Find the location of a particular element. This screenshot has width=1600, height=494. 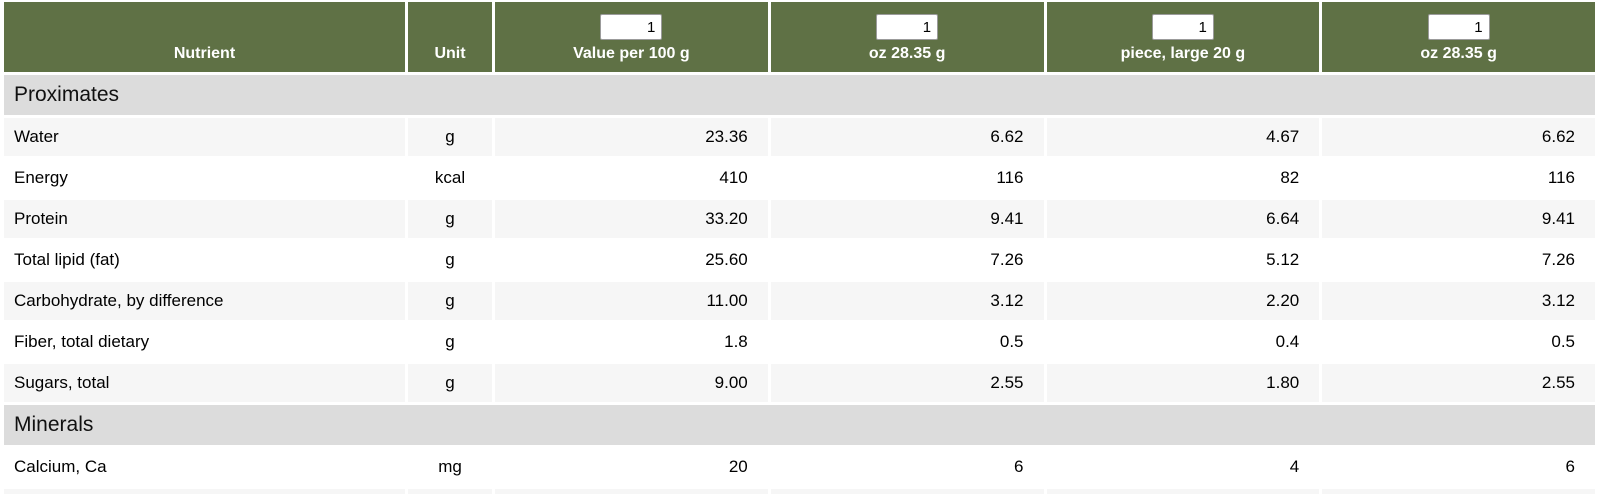

nutrient-name-cell: Carbohydrate, by difference is located at coordinates (204, 301).